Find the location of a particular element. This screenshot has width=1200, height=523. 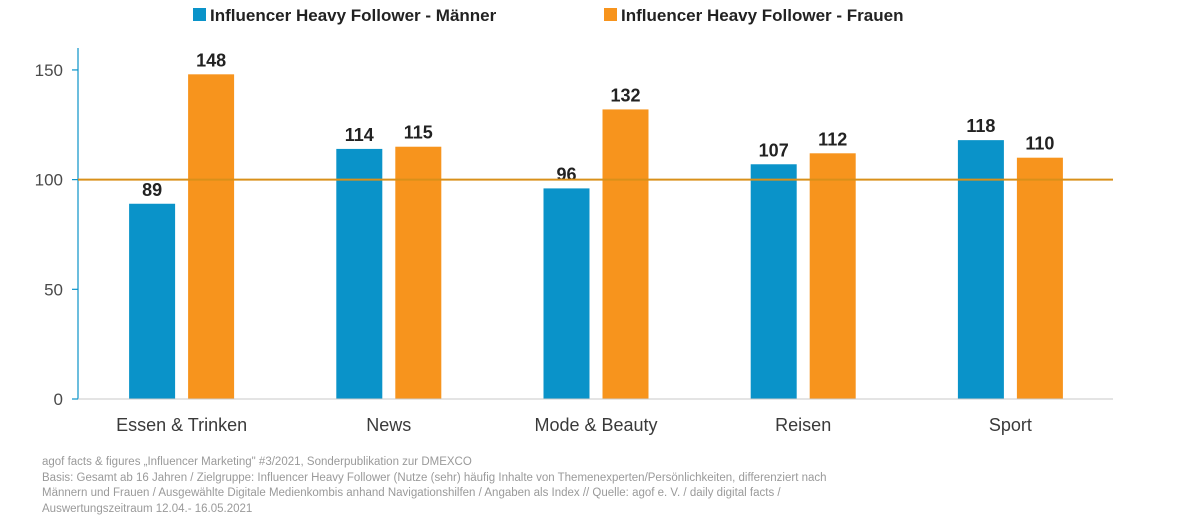

data-label: 115 is located at coordinates (418, 133).